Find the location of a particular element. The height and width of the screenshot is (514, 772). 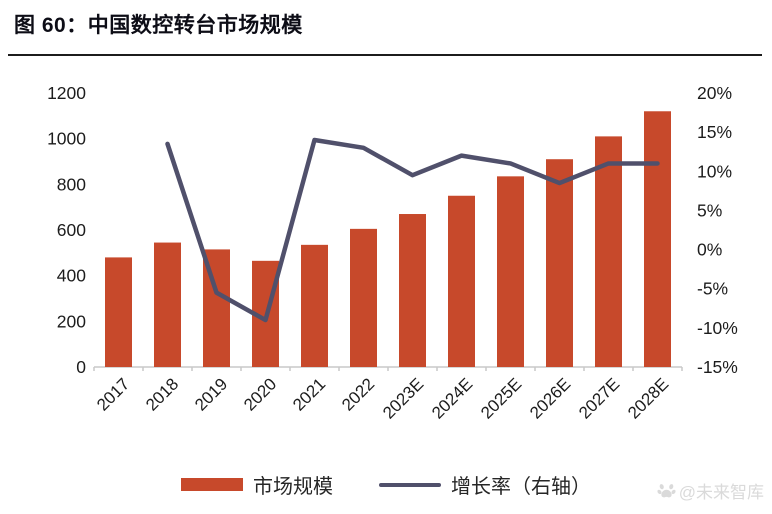

x-axis-label-2019: 2019 is located at coordinates (211, 394).